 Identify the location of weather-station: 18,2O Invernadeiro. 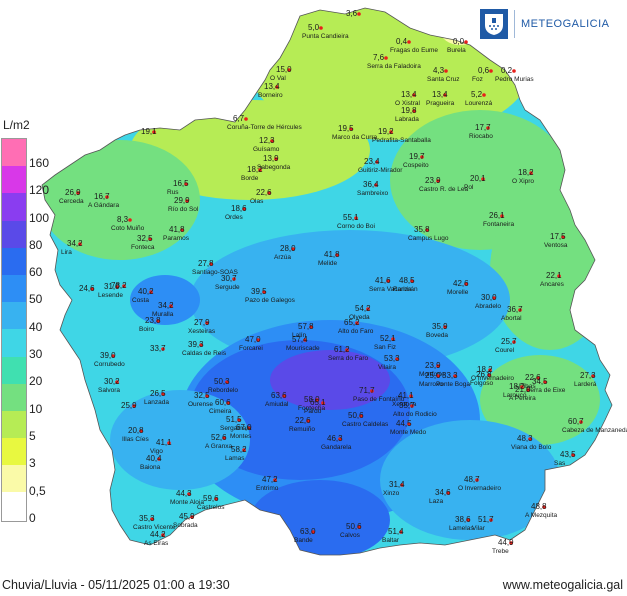
(492, 373).